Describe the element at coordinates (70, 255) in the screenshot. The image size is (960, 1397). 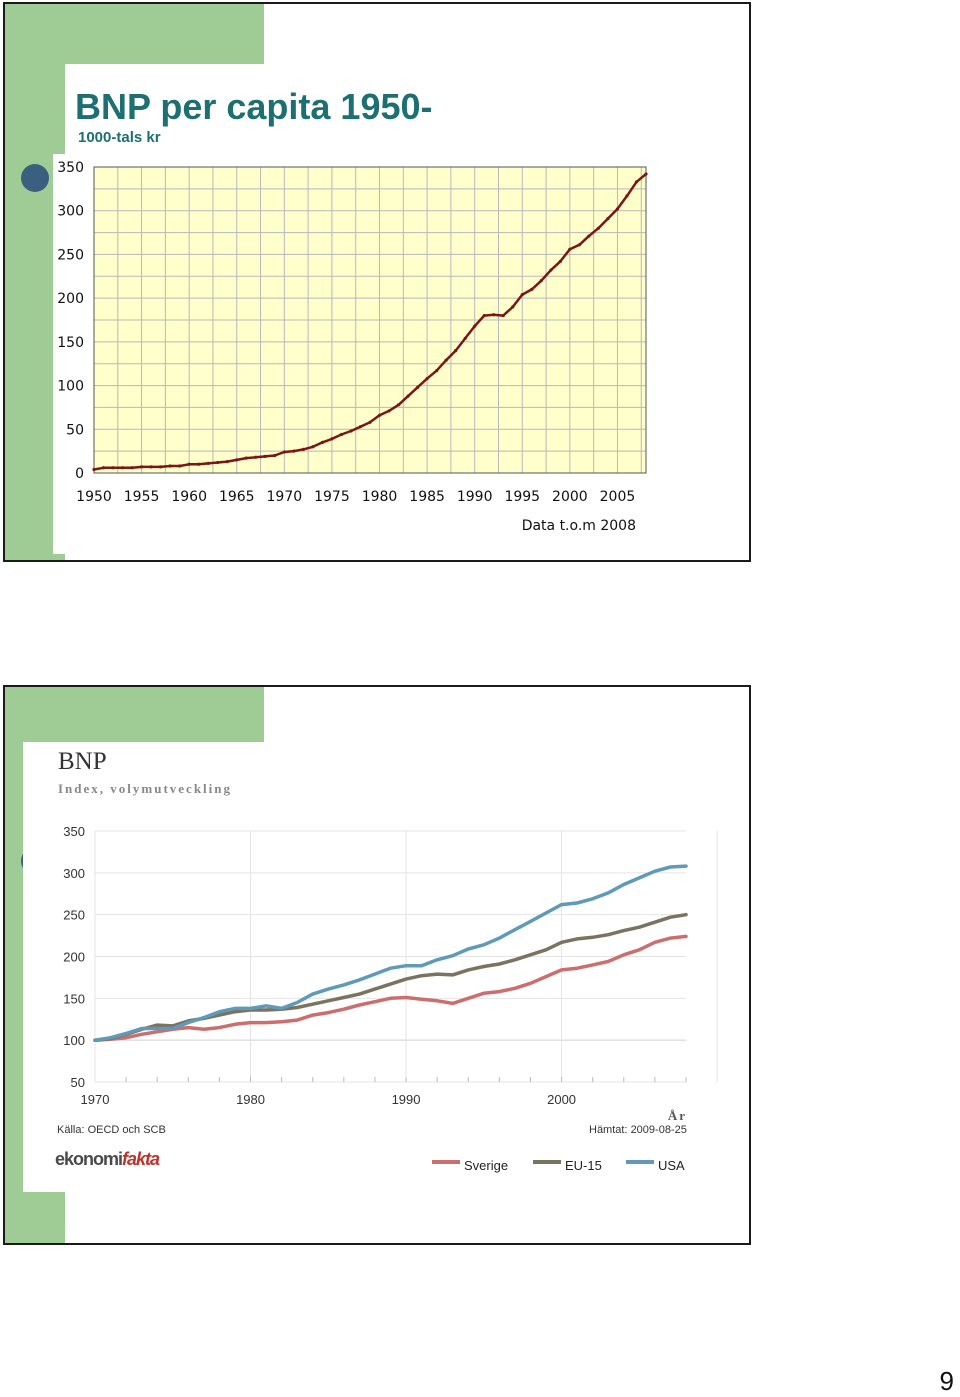
I see `chart1-y-tick-label: 250` at that location.